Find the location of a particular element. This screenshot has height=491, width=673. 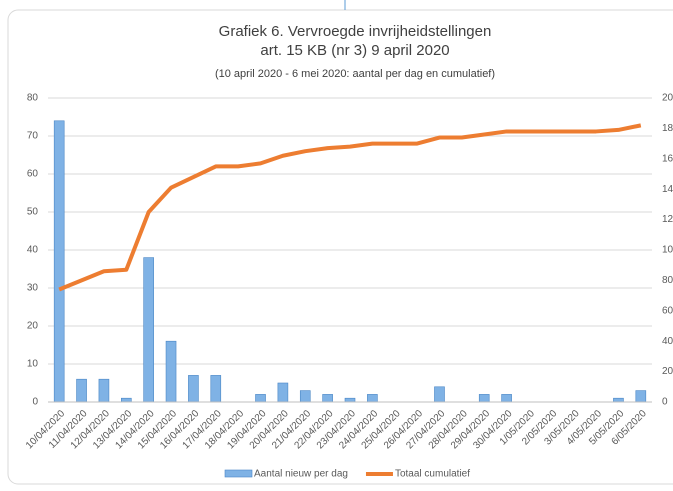

y2-tick-label: 140 is located at coordinates (667, 189).